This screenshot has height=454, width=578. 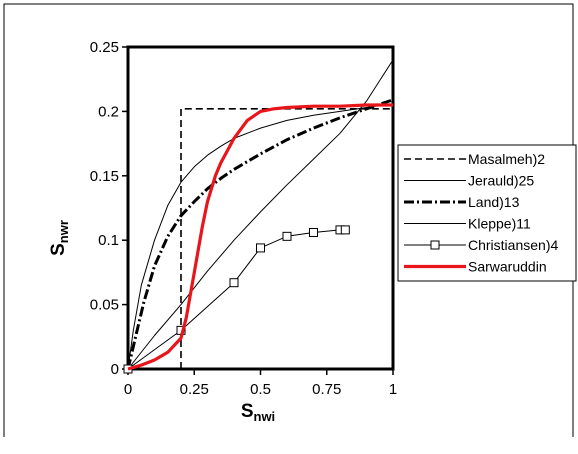 I want to click on legend-entry: Land)13, so click(x=462, y=202).